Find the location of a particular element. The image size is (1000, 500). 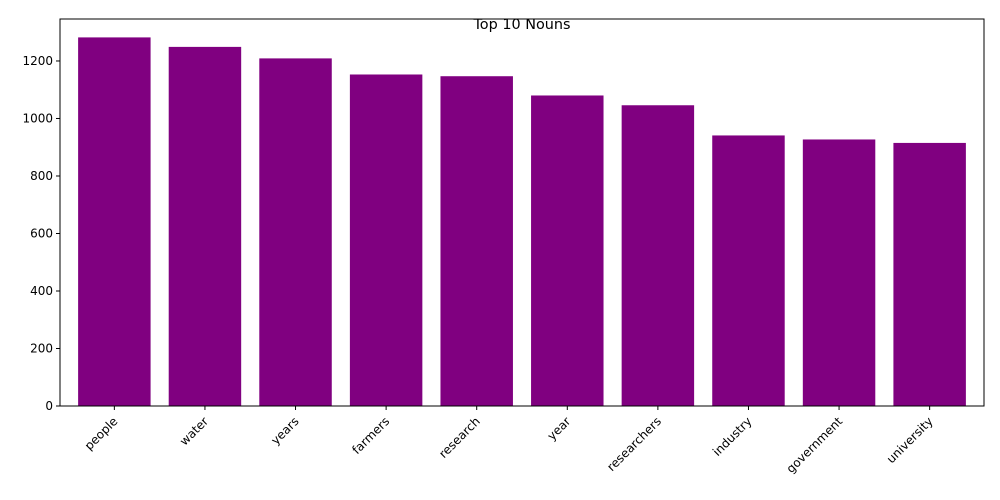

x-tick-label: government is located at coordinates (815, 445).